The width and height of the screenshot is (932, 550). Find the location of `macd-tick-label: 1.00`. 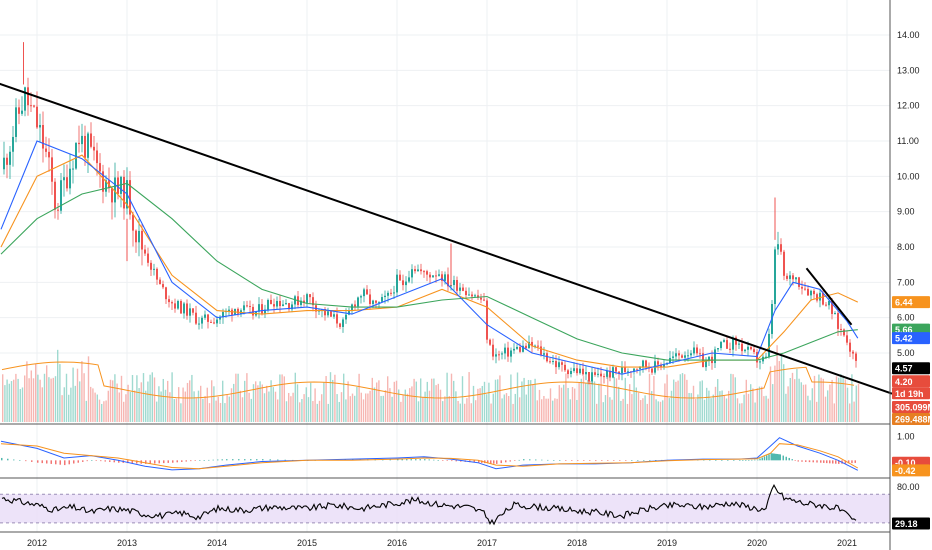

macd-tick-label: 1.00 is located at coordinates (906, 437).